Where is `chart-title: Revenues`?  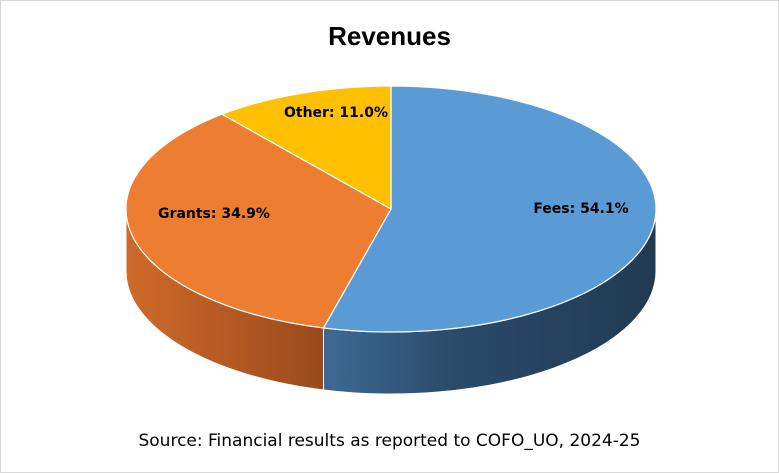 chart-title: Revenues is located at coordinates (389, 36).